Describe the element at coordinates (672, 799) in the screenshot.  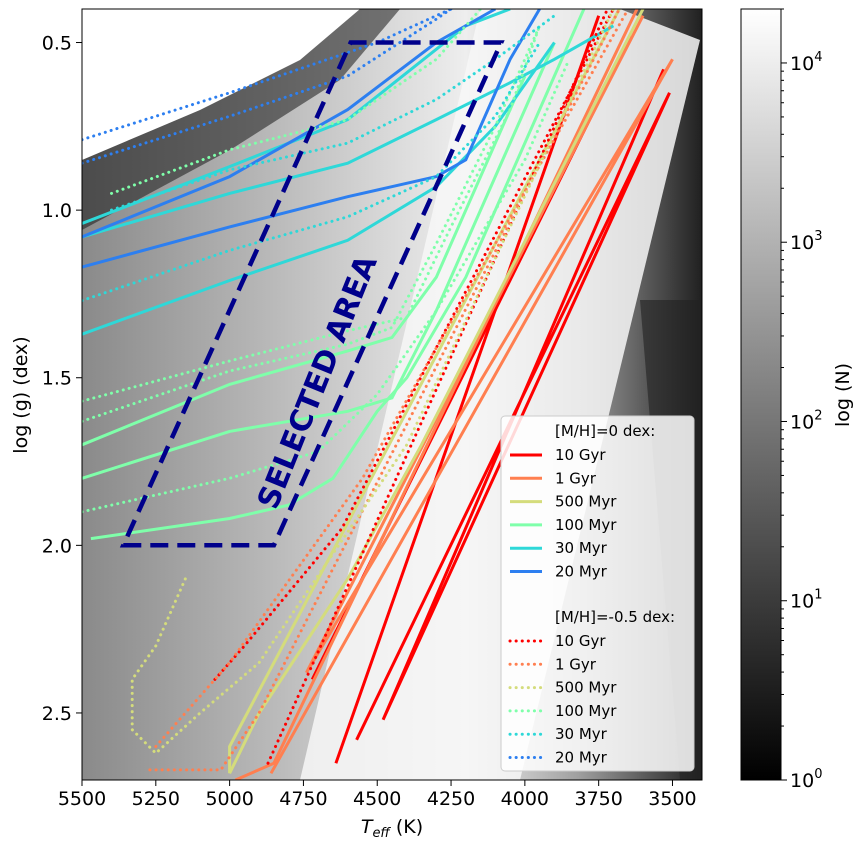
I see `x-tick-label: 3500` at that location.